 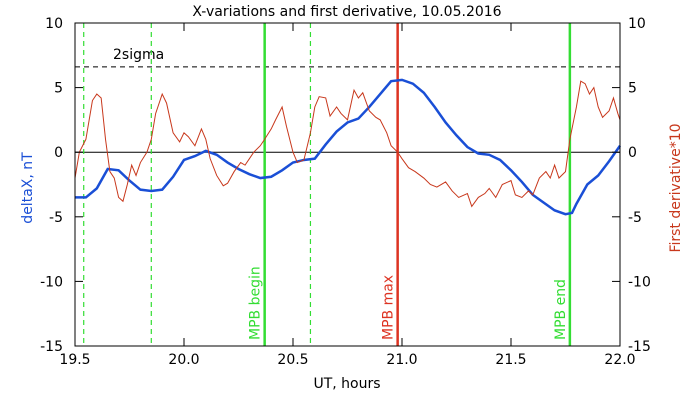 What do you see at coordinates (58, 89) in the screenshot?
I see `y-tick-label: 5` at bounding box center [58, 89].